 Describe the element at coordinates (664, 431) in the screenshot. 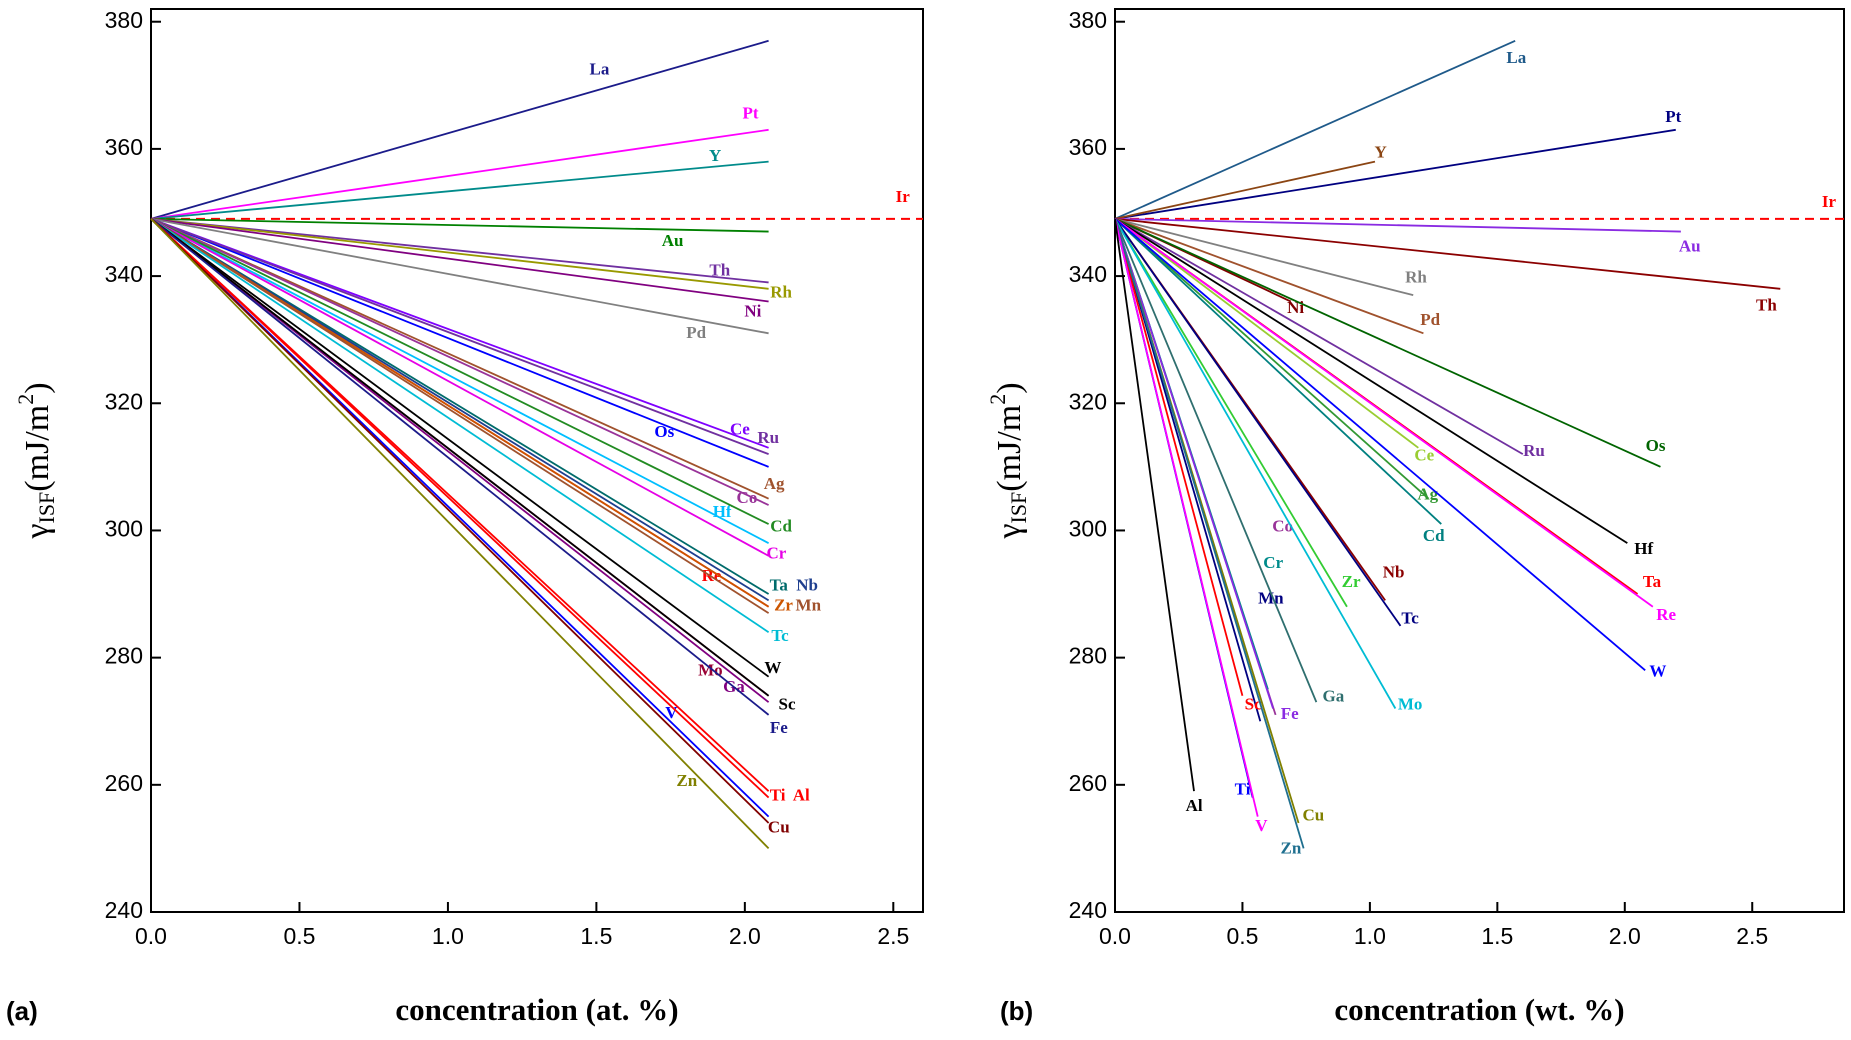

I see `series-label: Os` at that location.